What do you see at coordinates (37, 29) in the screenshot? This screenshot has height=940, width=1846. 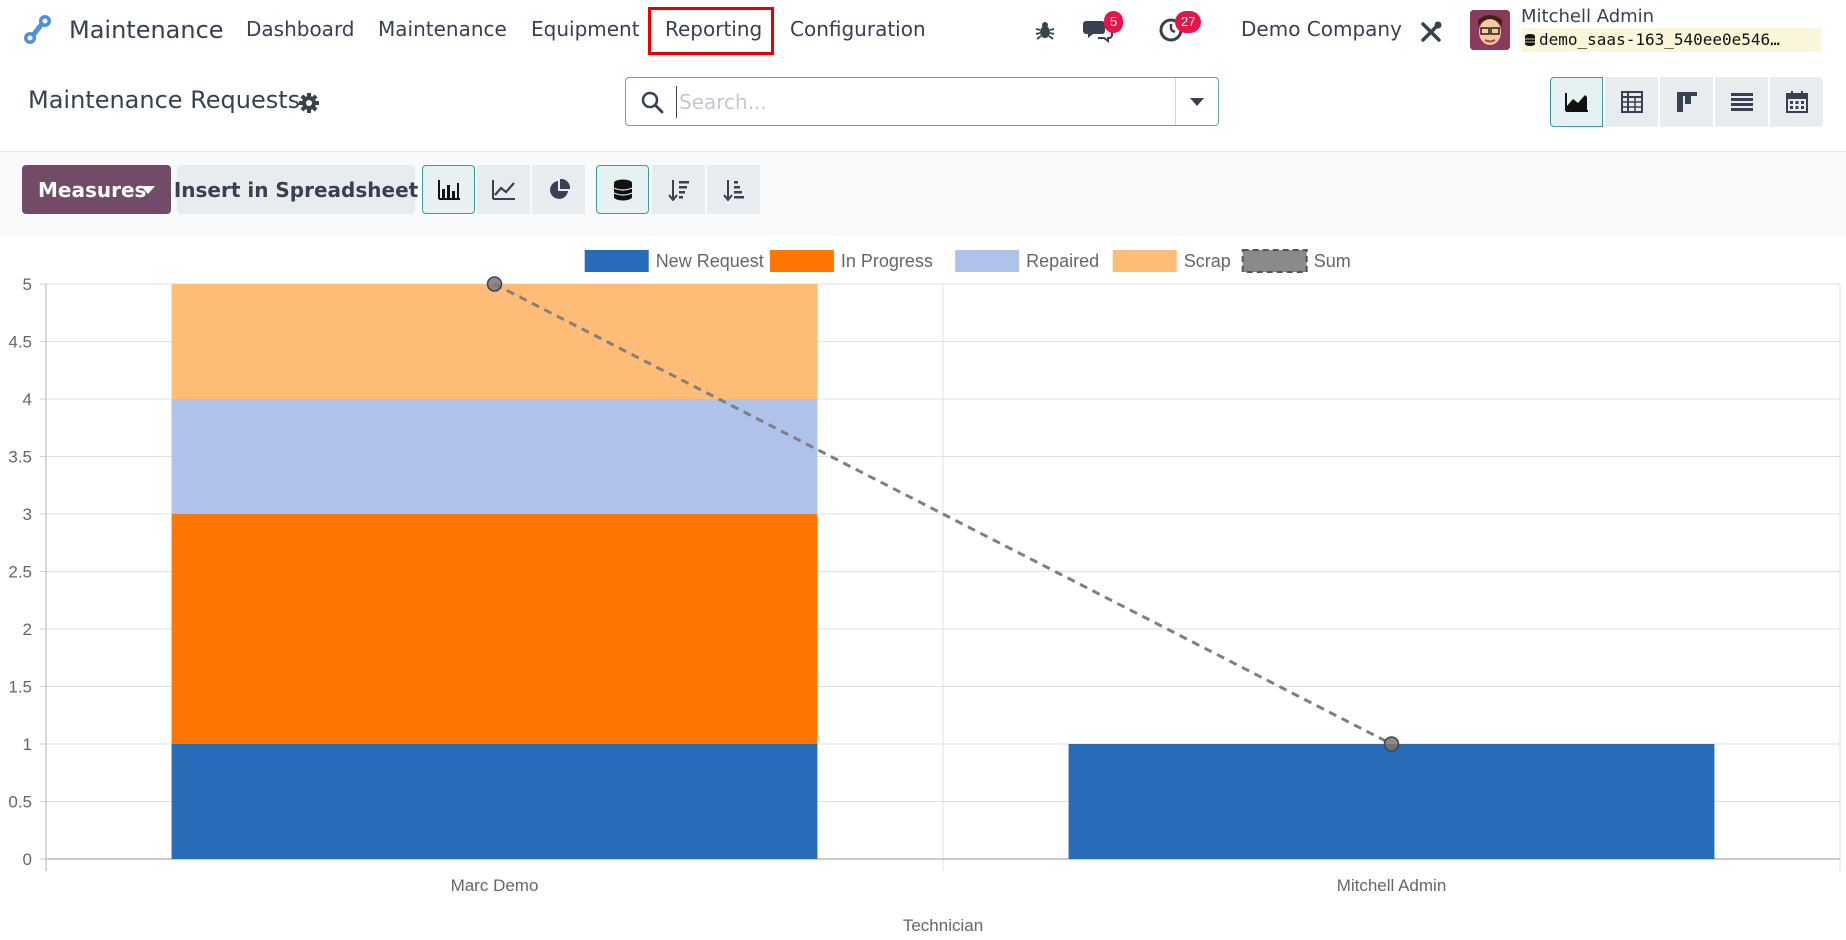 I see `maintenance-app-icon` at bounding box center [37, 29].